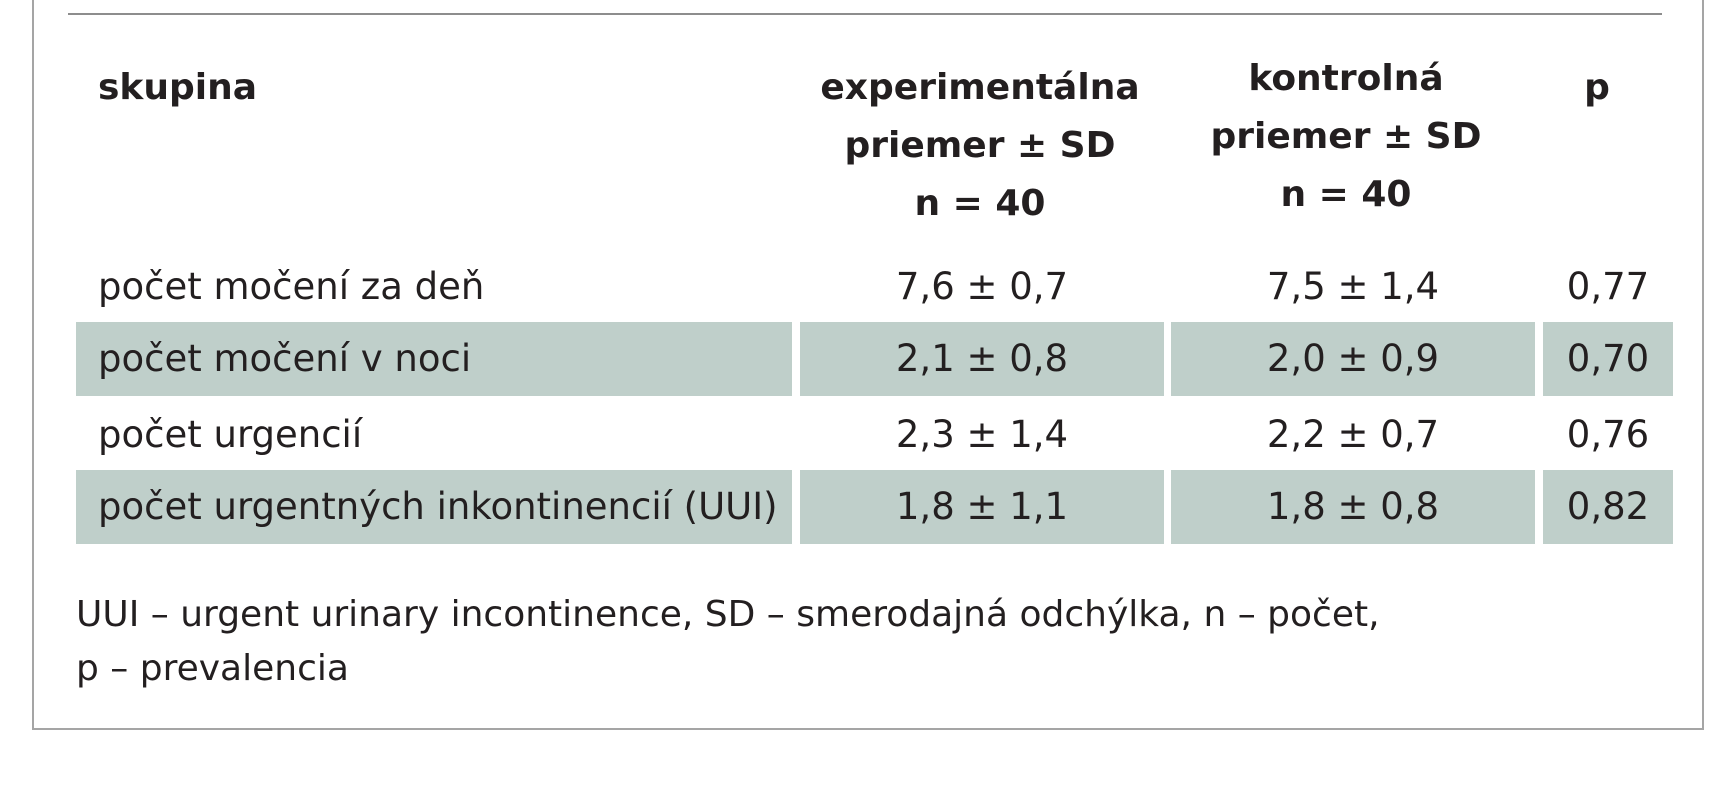  What do you see at coordinates (1608, 507) in the screenshot?
I see `row-p-value: 0,82` at bounding box center [1608, 507].